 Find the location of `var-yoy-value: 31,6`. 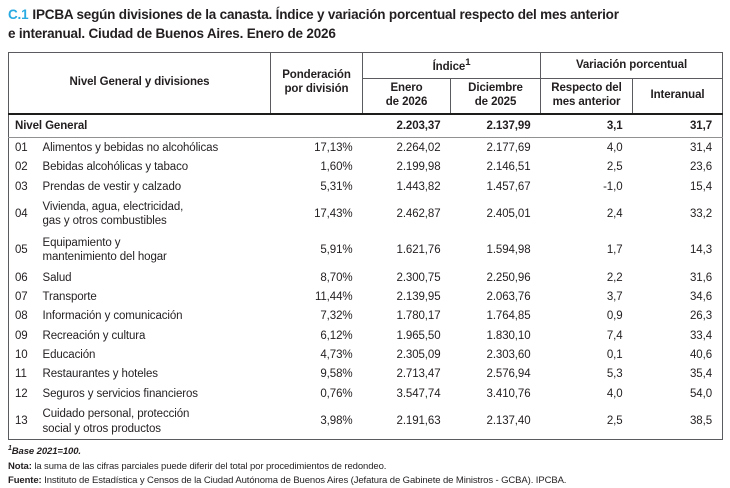

var-yoy-value: 31,6 is located at coordinates (701, 277).